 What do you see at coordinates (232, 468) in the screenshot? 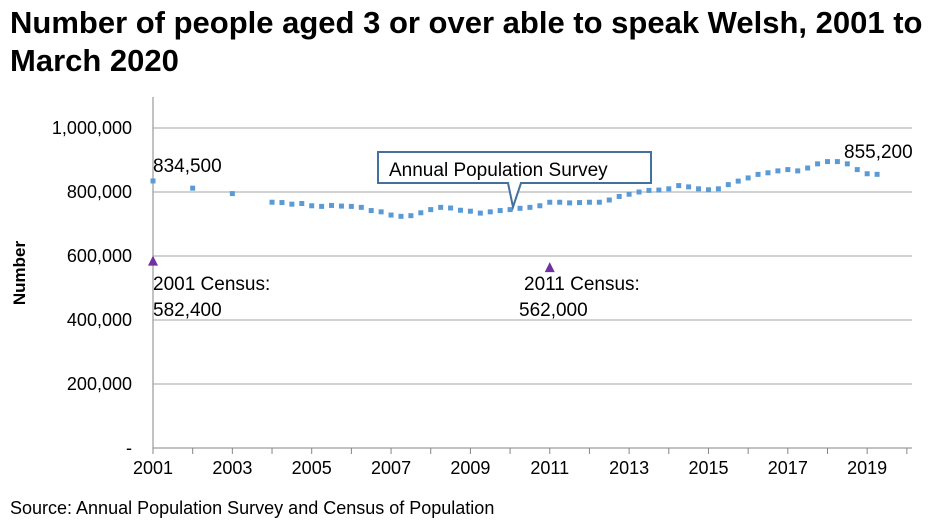
I see `x-tick-label: 2003` at bounding box center [232, 468].